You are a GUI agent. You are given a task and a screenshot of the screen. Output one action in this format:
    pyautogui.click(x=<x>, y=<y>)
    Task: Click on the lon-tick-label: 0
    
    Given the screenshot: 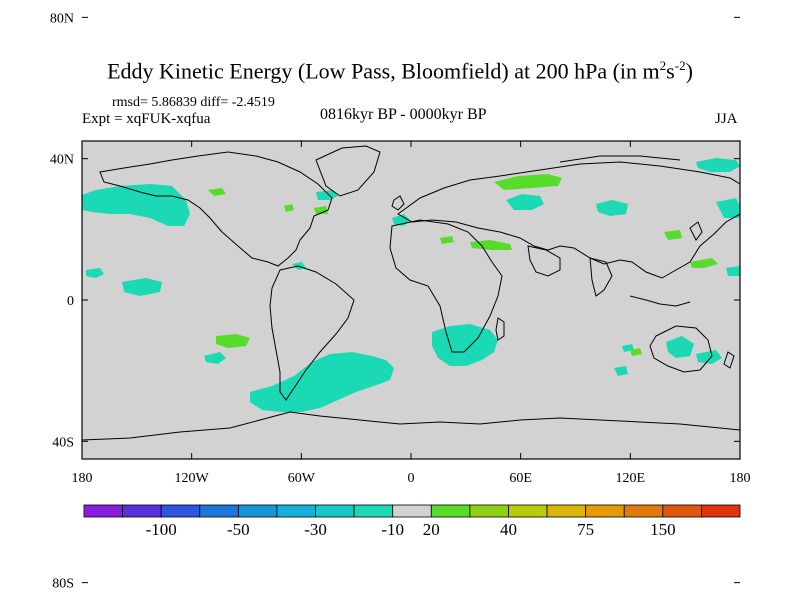 What is the action you would take?
    pyautogui.click(x=411, y=478)
    